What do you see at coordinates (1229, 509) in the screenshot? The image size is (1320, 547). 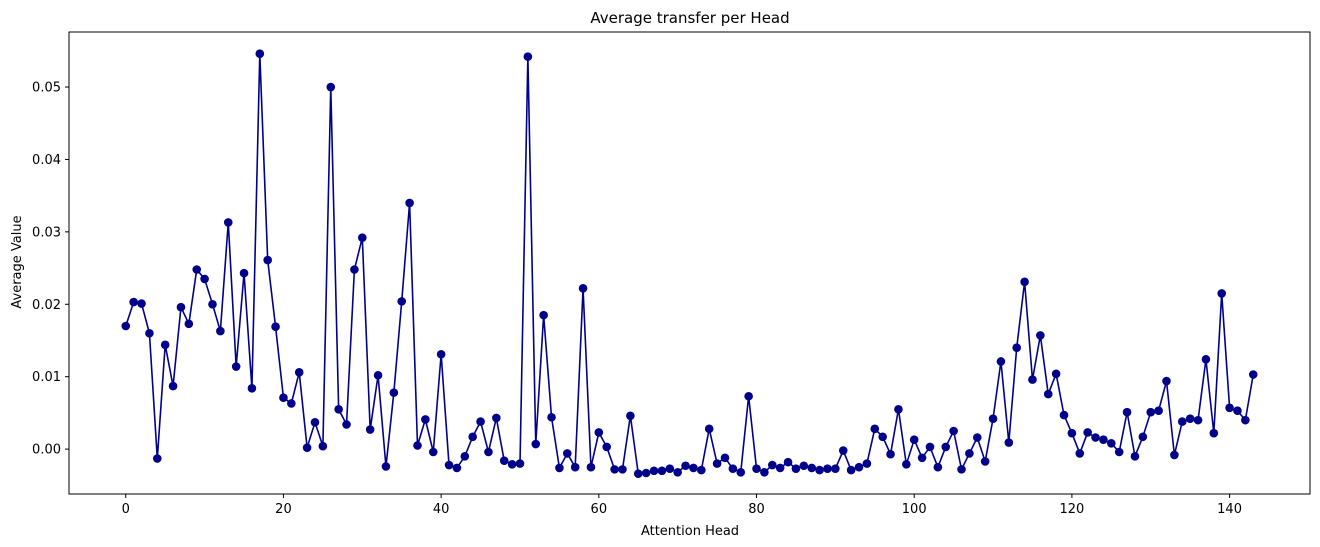 I see `x-tick-label: 140` at bounding box center [1229, 509].